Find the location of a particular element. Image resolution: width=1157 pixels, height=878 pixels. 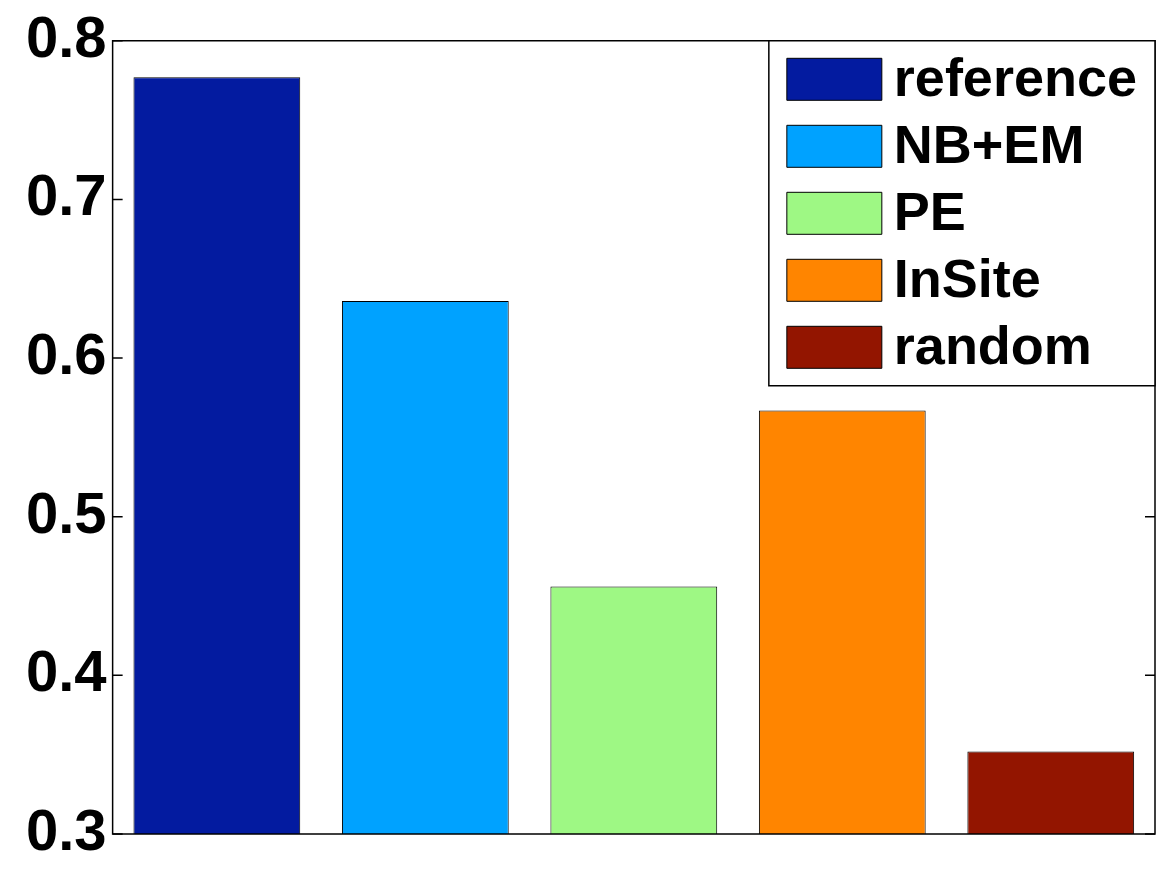

legend-label: InSite is located at coordinates (967, 278).